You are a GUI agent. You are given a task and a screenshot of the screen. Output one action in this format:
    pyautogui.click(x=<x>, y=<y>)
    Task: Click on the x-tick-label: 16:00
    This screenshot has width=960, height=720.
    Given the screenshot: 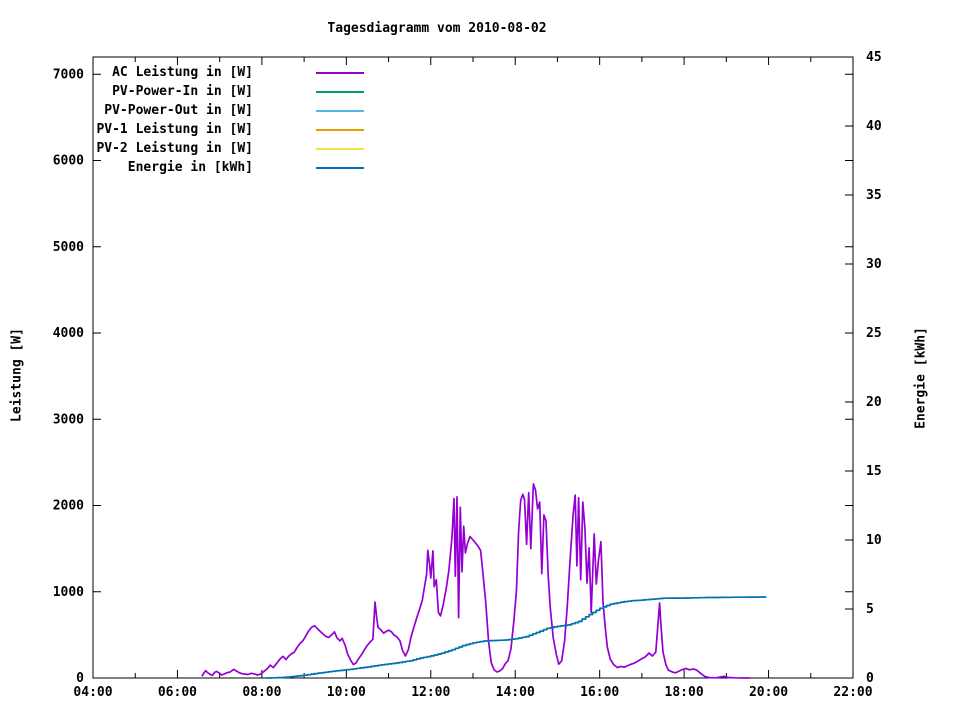 What is the action you would take?
    pyautogui.click(x=599, y=692)
    